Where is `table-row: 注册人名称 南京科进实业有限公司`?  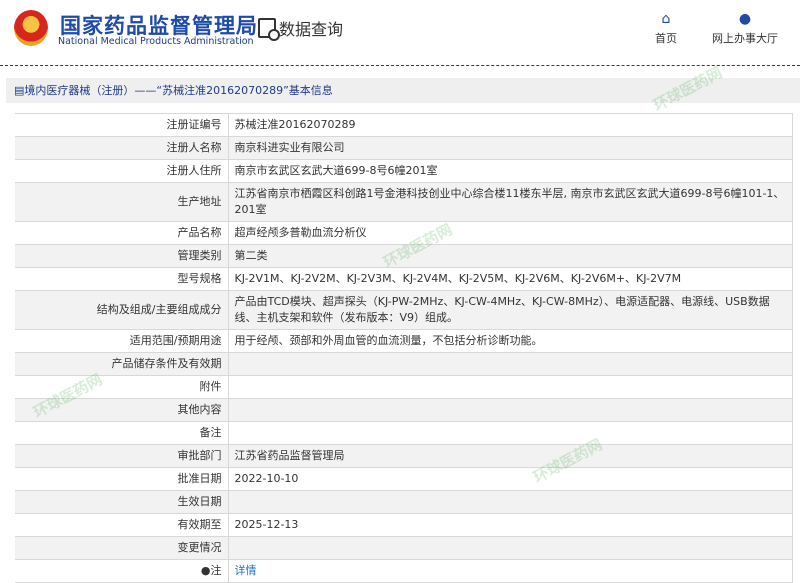 table-row: 注册人名称 南京科进实业有限公司 is located at coordinates (404, 148).